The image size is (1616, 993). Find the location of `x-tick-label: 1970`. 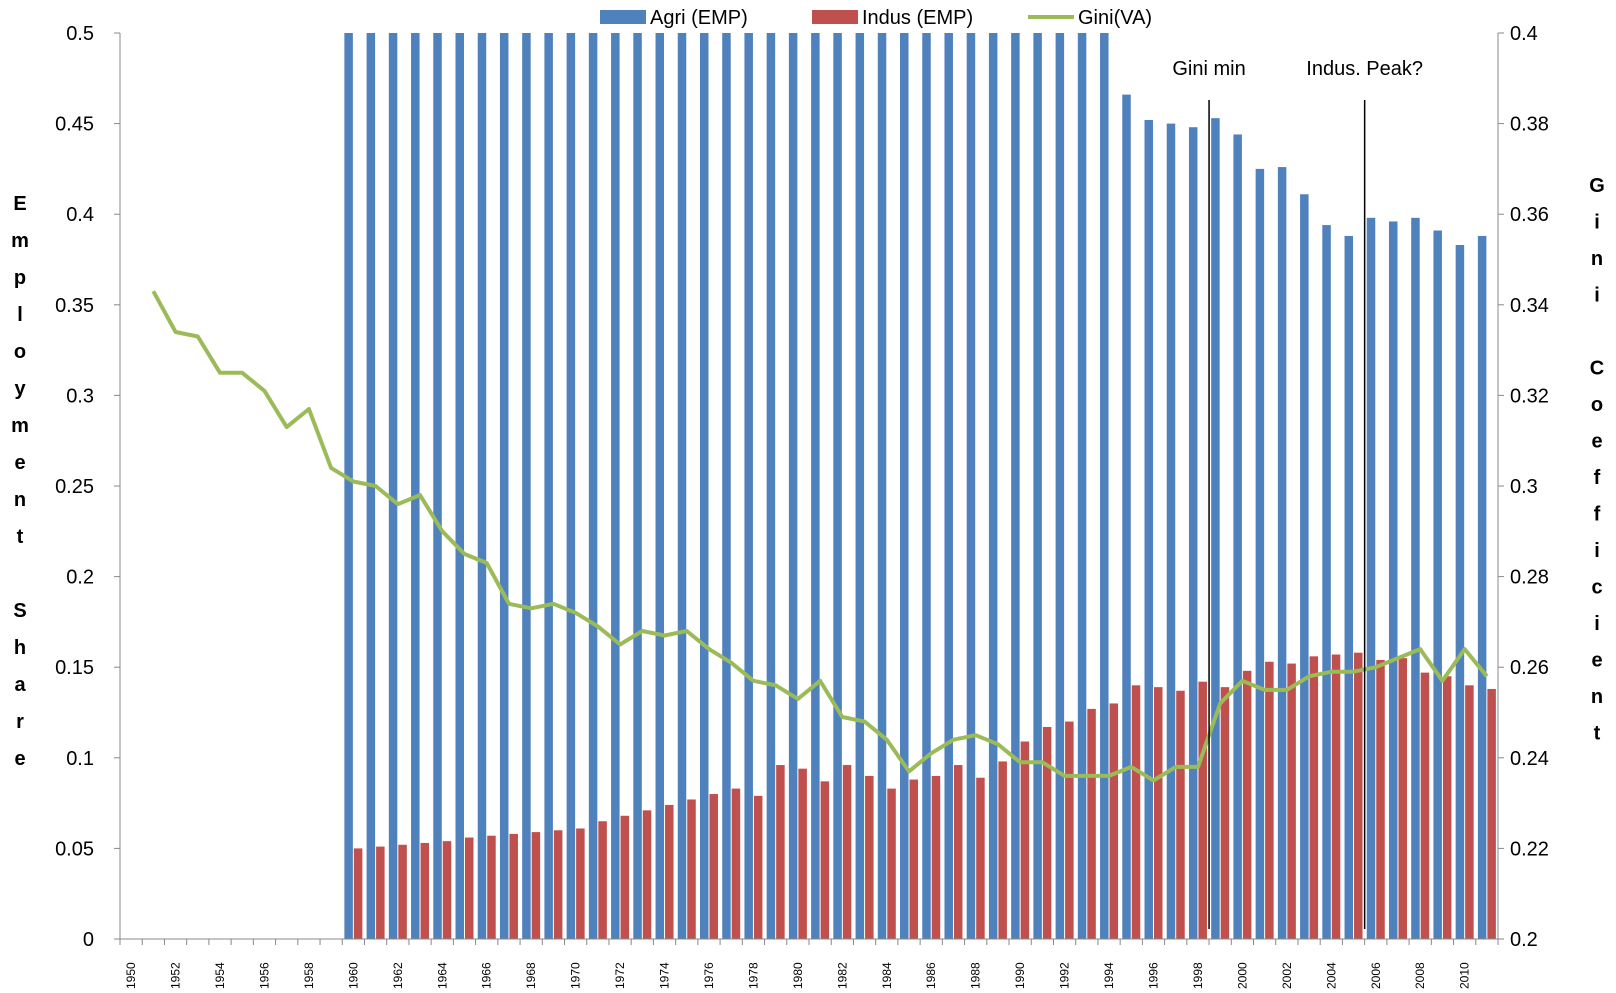

x-tick-label: 1970 is located at coordinates (576, 975).